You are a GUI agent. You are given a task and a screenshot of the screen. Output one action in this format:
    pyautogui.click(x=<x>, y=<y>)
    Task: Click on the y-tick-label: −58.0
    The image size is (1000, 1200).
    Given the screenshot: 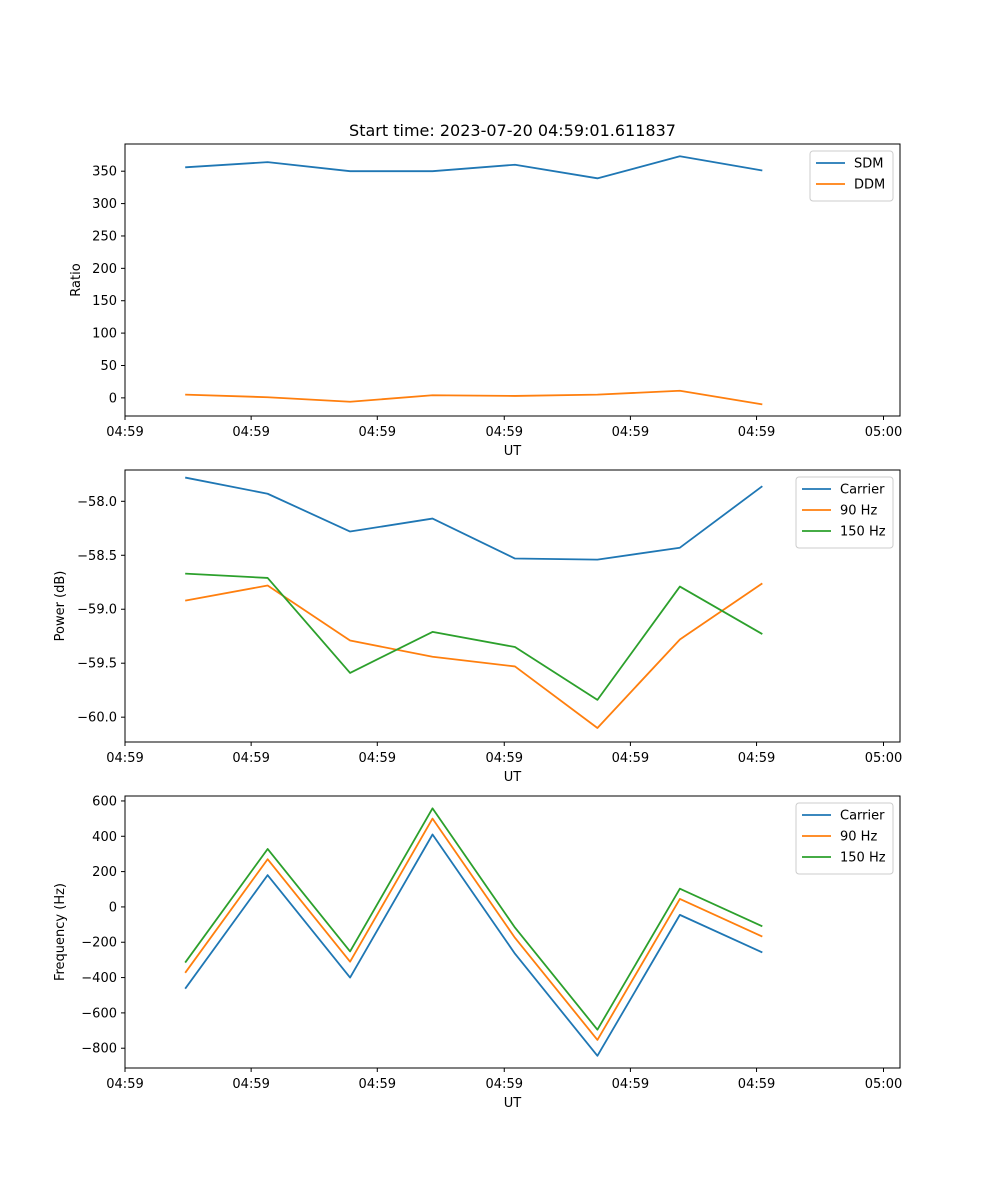 What is the action you would take?
    pyautogui.click(x=97, y=502)
    